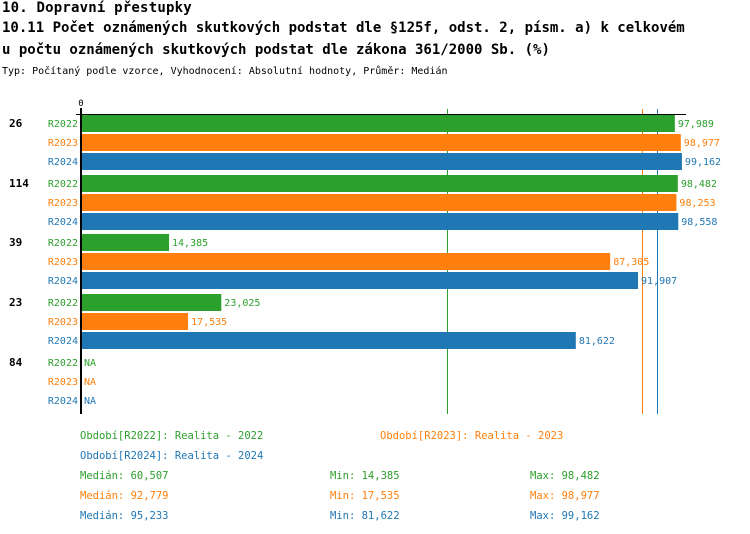  Describe the element at coordinates (699, 222) in the screenshot. I see `data-label: 98,558` at that location.